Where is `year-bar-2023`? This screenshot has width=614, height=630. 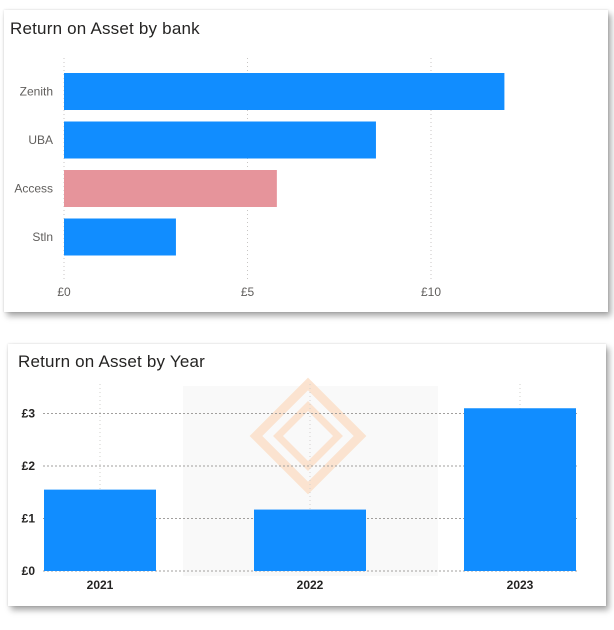 year-bar-2023 is located at coordinates (520, 489).